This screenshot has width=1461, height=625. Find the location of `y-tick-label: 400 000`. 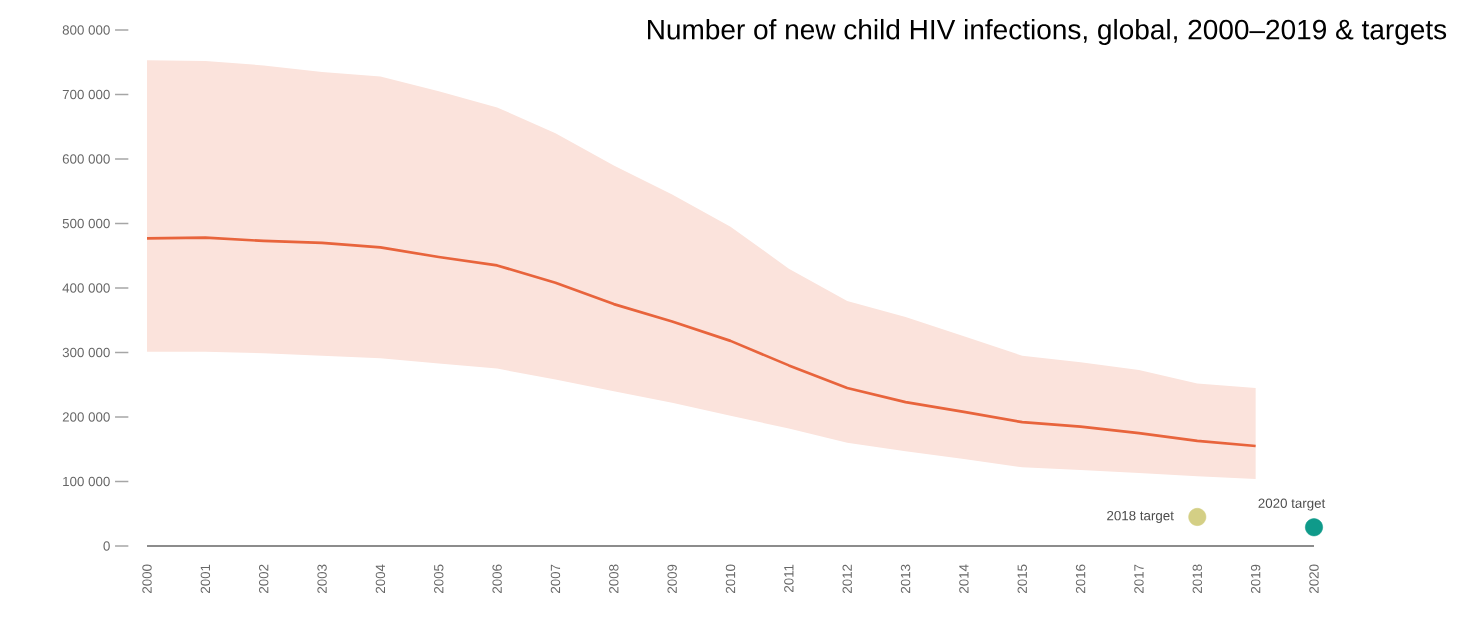

y-tick-label: 400 000 is located at coordinates (86, 288).